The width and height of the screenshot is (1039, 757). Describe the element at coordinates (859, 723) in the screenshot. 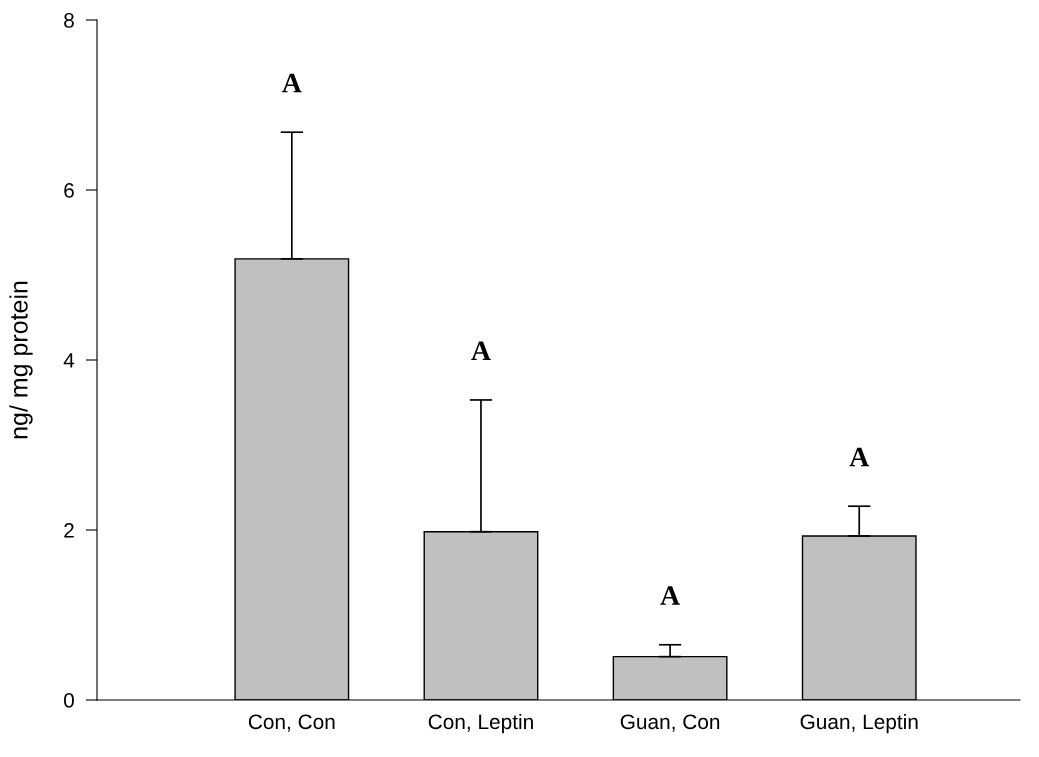

I see `x-tick-label: Guan, Leptin` at that location.